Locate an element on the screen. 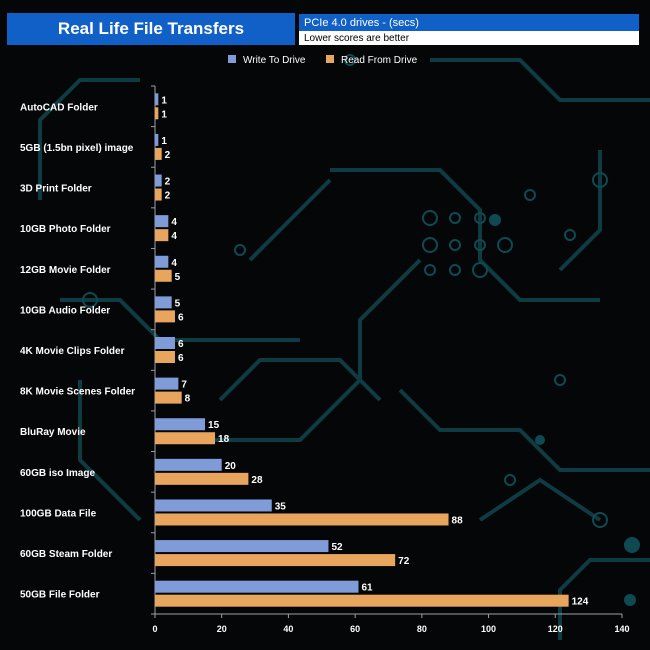 The image size is (650, 650). category-label: 12GB Movie Folder is located at coordinates (65, 270).